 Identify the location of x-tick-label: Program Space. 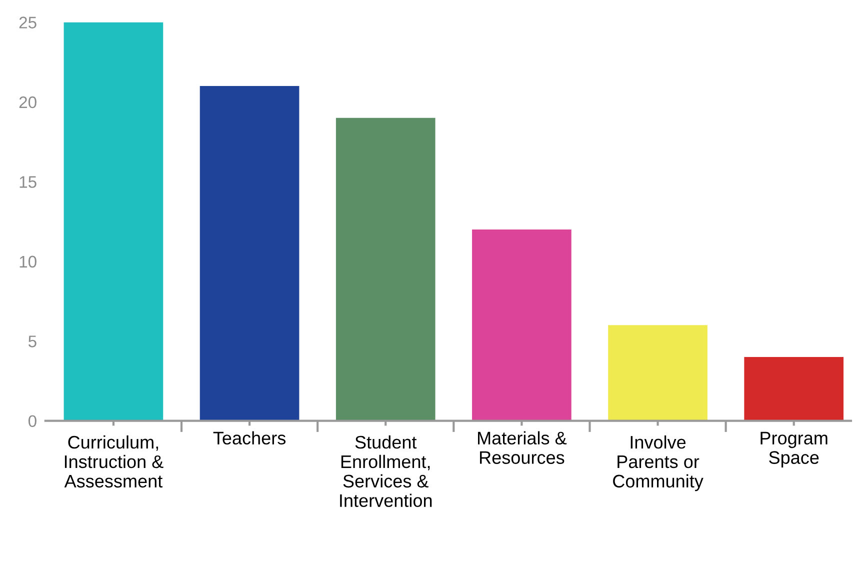
(794, 450).